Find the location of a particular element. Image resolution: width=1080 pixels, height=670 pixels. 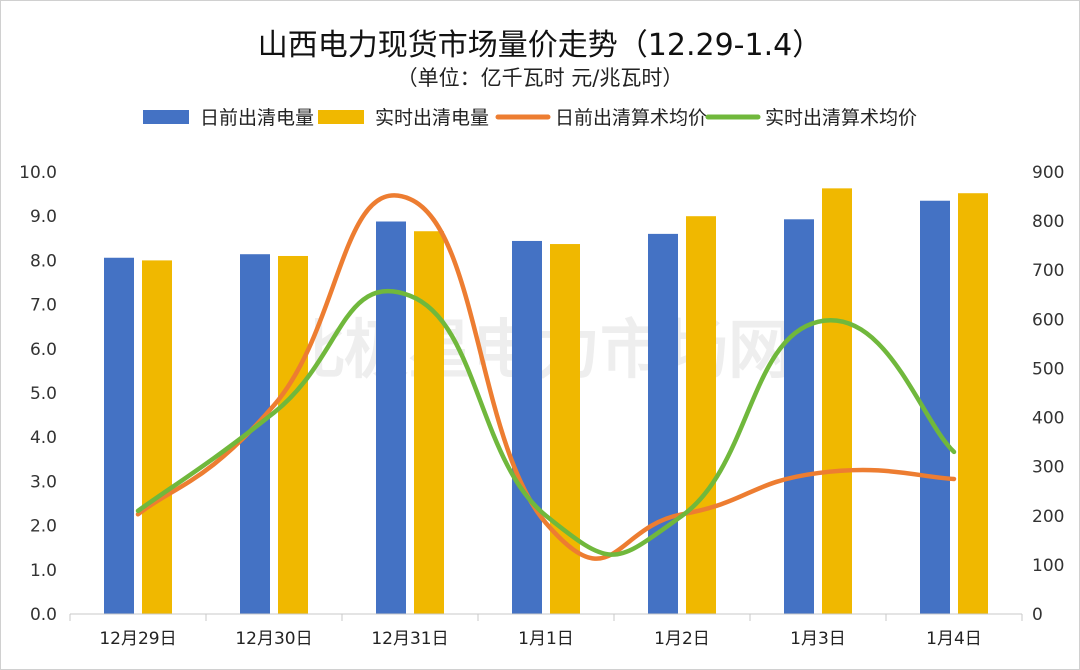

x-tick-label: 12月31日 is located at coordinates (409, 639).